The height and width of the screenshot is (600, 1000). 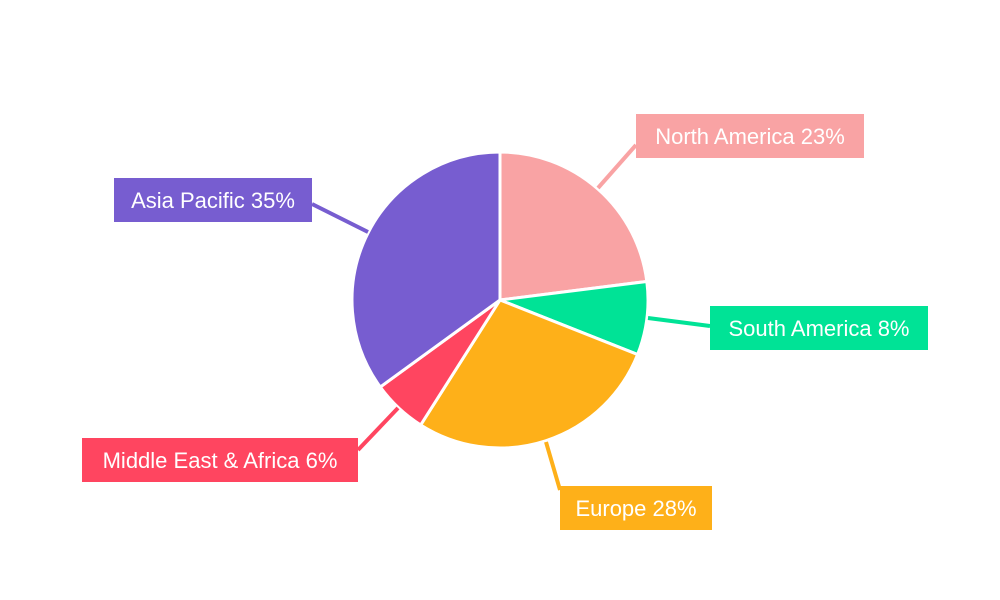 I want to click on data-label-text: Europe 28%, so click(x=635, y=508).